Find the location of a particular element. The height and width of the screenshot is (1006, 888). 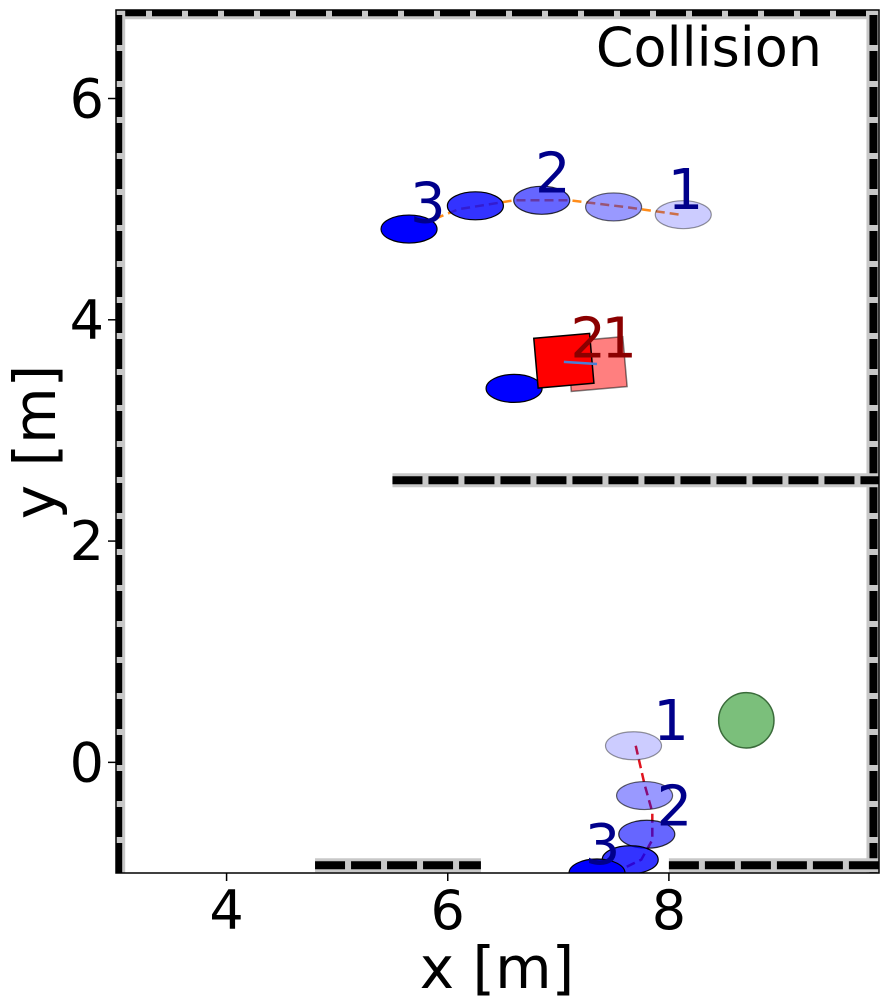

lower-agent-trajectory is located at coordinates (633, 809).